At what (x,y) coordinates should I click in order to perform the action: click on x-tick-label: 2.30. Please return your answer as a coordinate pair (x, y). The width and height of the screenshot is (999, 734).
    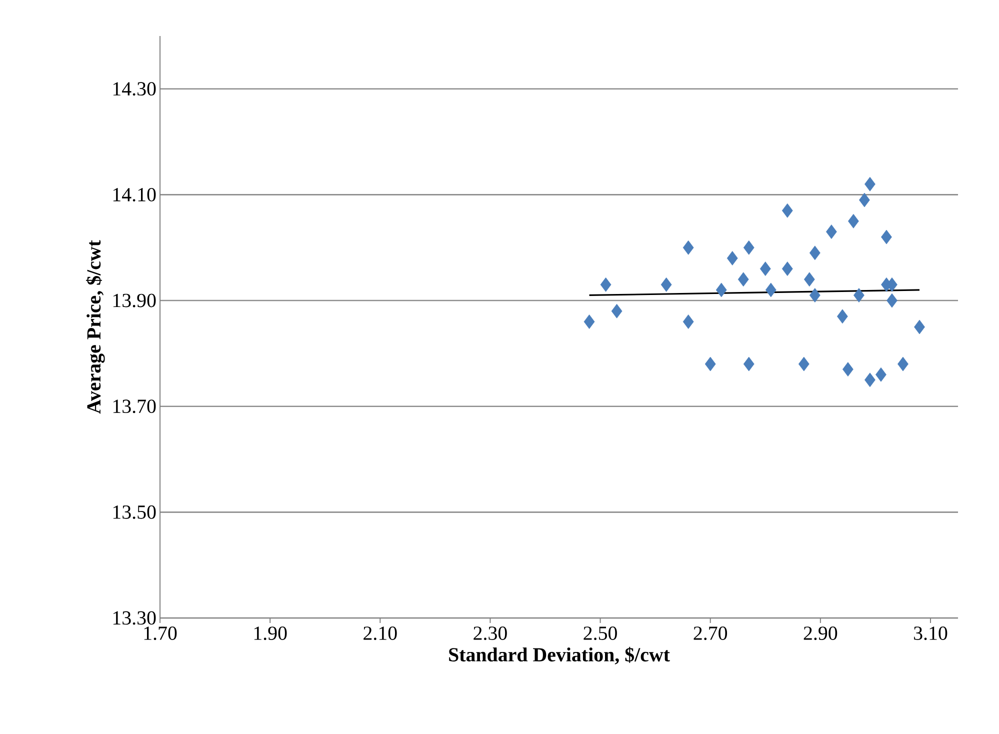
    Looking at the image, I should click on (490, 633).